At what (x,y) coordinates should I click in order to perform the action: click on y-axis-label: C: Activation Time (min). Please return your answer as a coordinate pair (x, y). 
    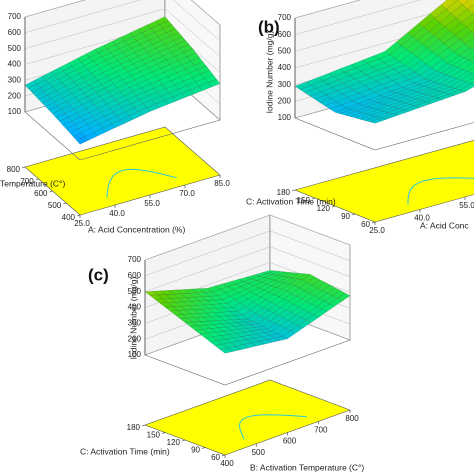
    Looking at the image, I should click on (125, 451).